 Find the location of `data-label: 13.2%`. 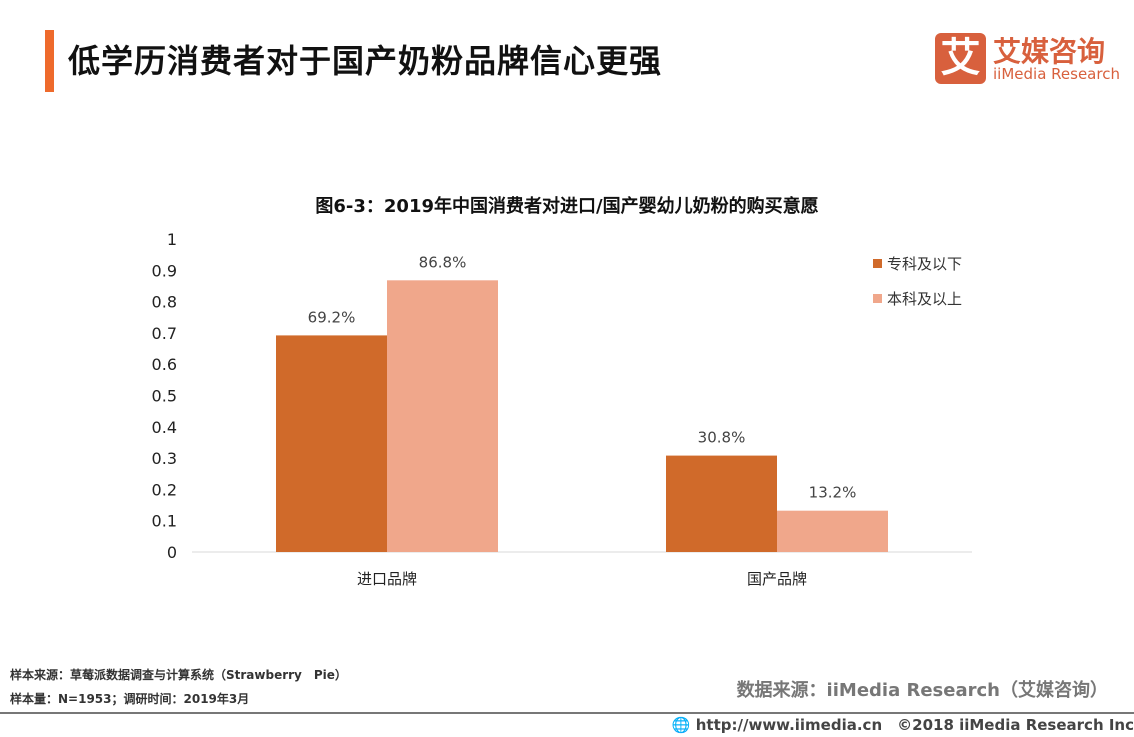

data-label: 13.2% is located at coordinates (833, 493).